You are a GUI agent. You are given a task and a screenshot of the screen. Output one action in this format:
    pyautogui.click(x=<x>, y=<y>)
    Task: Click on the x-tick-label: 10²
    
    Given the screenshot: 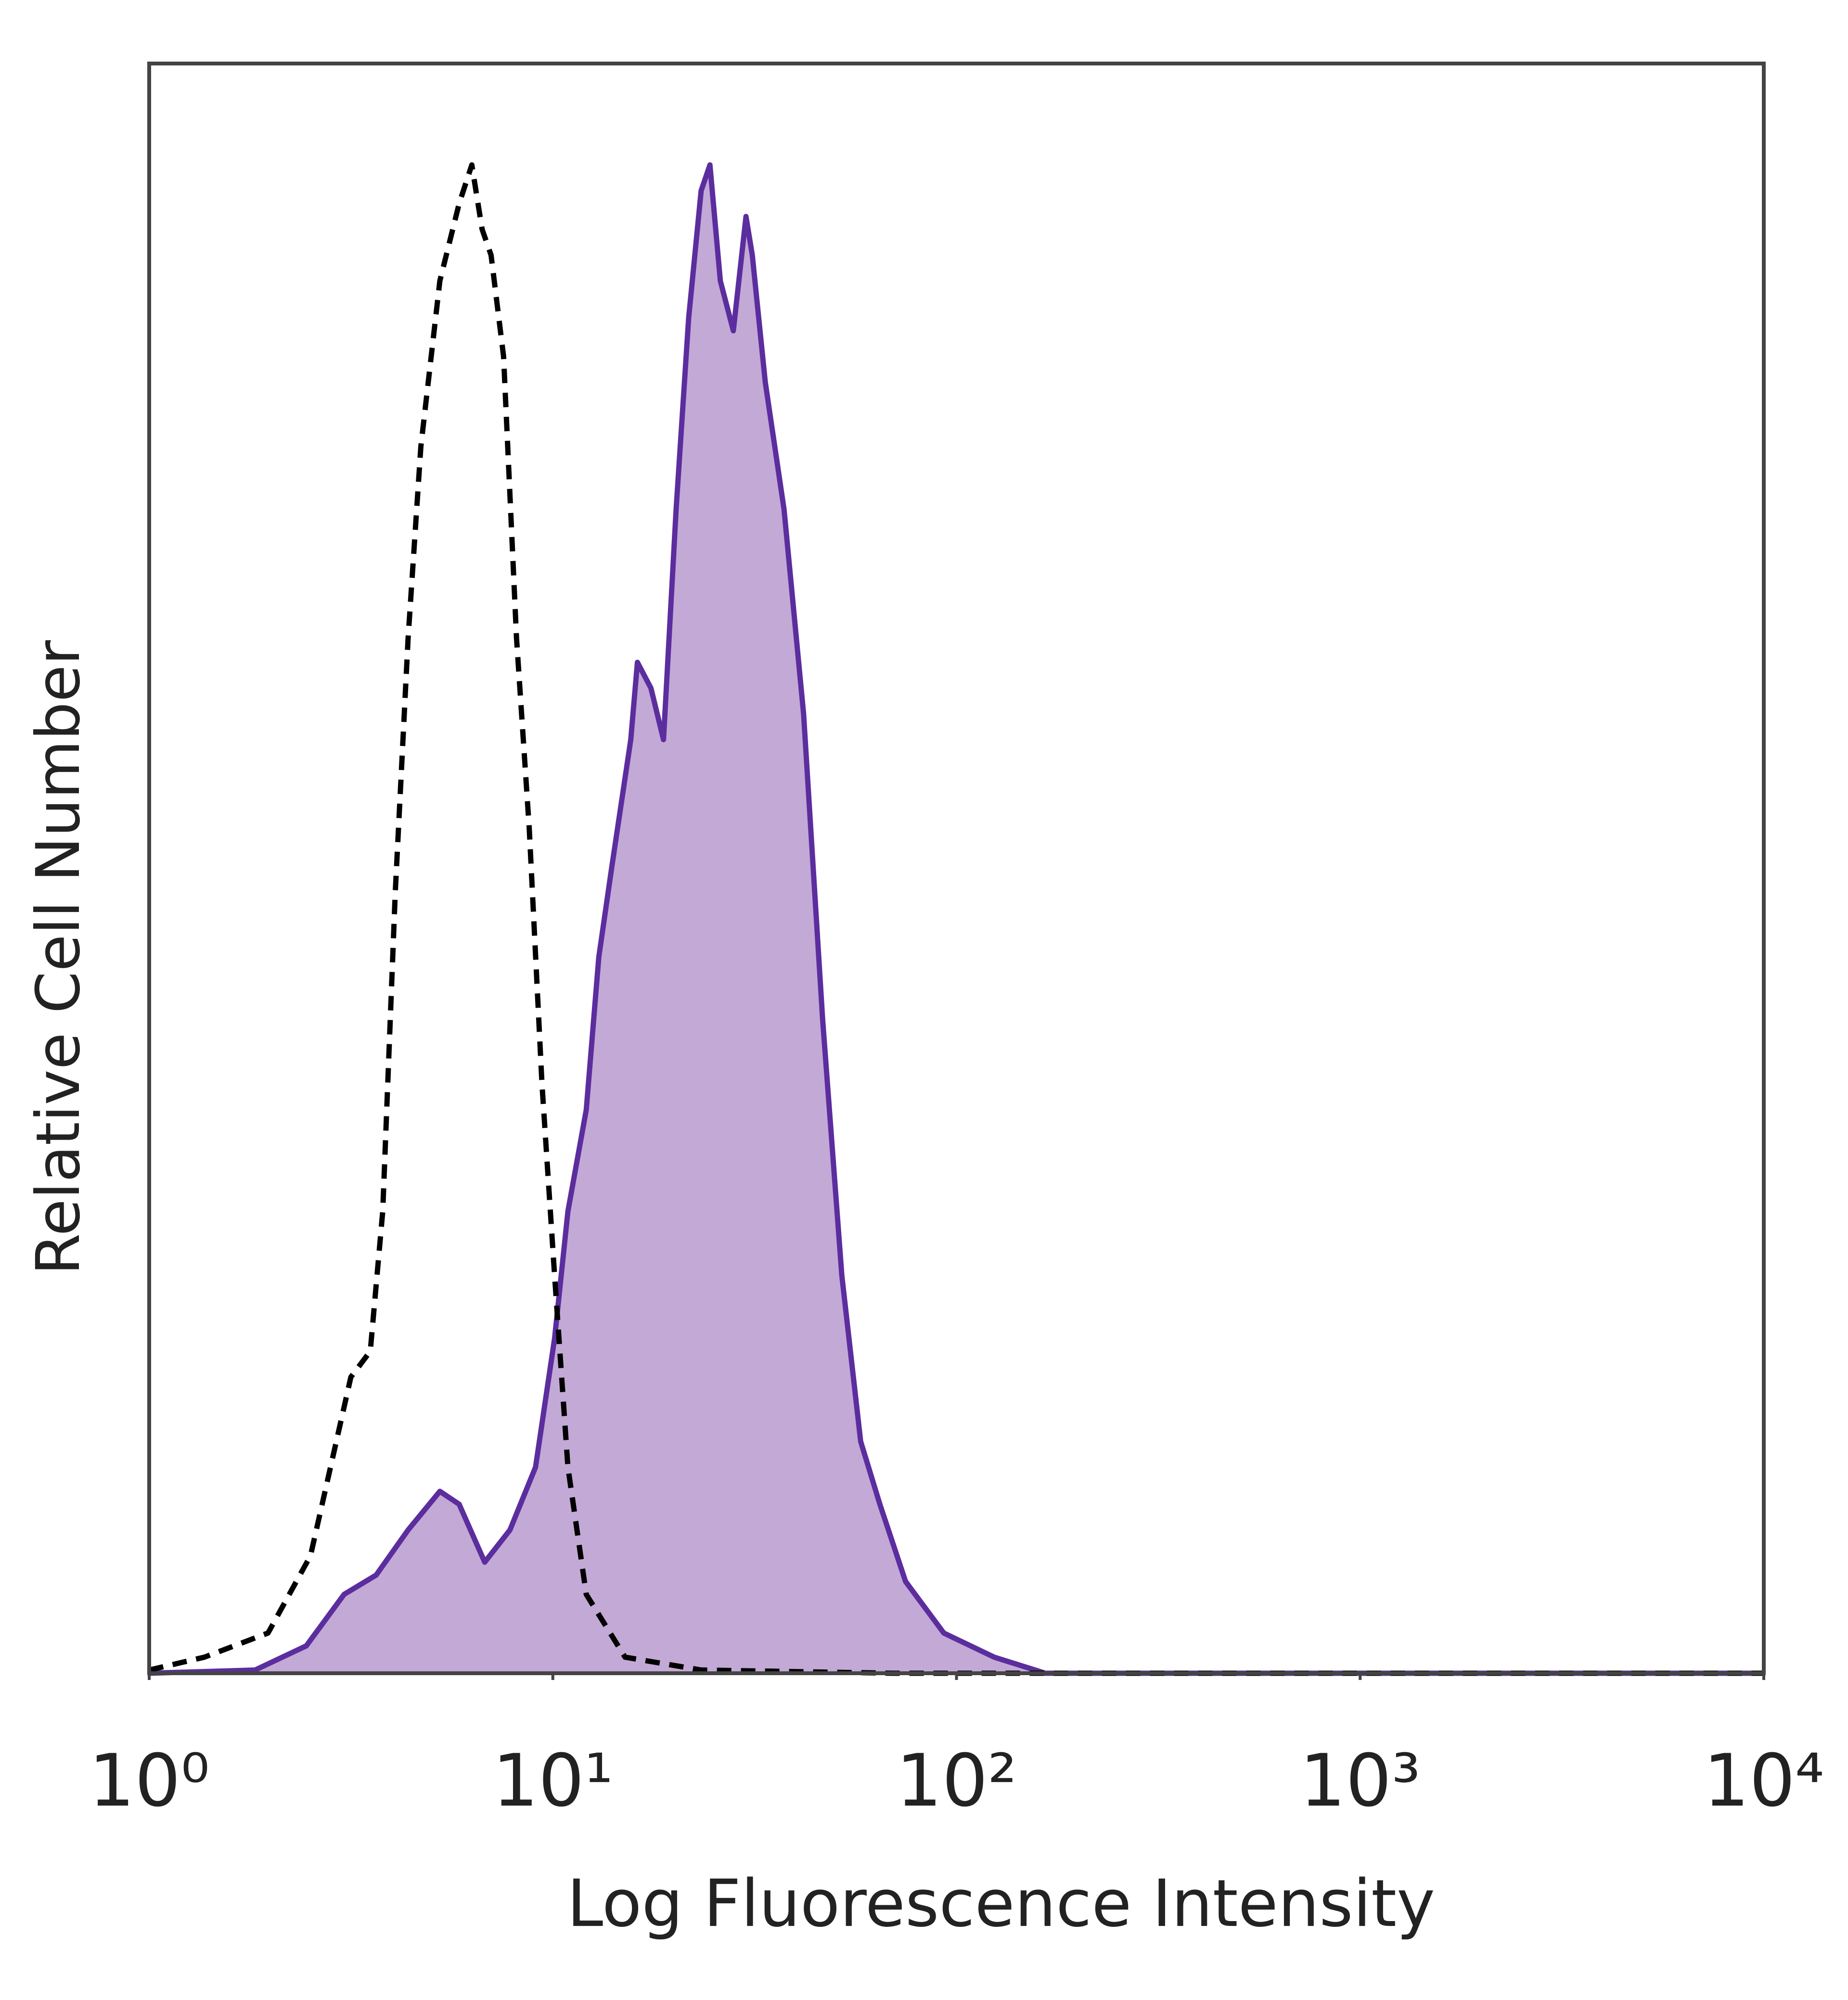 What is the action you would take?
    pyautogui.click(x=956, y=1781)
    